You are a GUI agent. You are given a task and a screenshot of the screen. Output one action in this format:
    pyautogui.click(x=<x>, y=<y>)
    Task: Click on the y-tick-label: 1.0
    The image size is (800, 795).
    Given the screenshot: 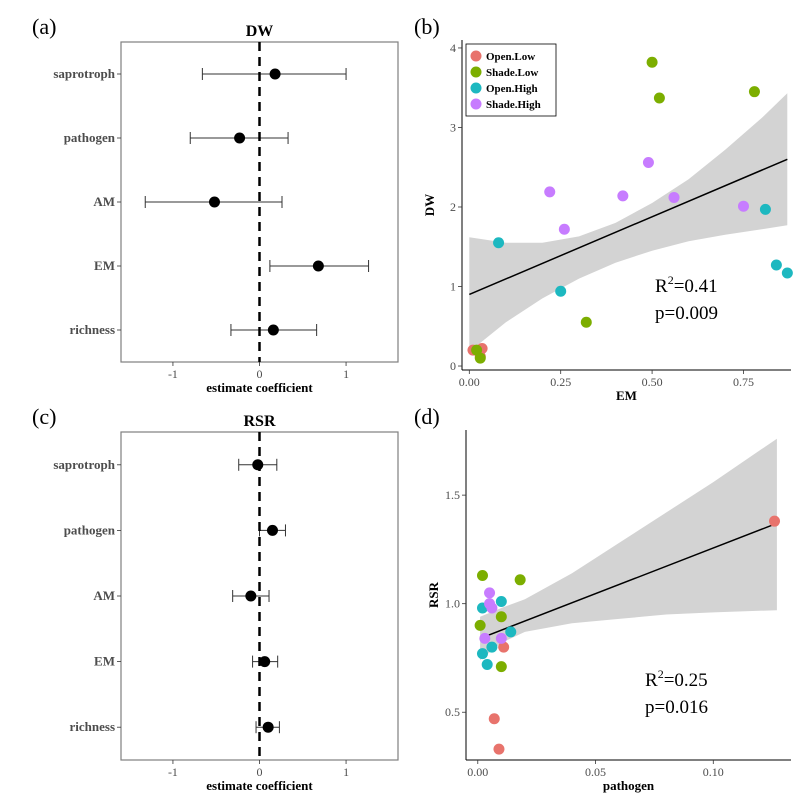 What is the action you would take?
    pyautogui.click(x=452, y=604)
    